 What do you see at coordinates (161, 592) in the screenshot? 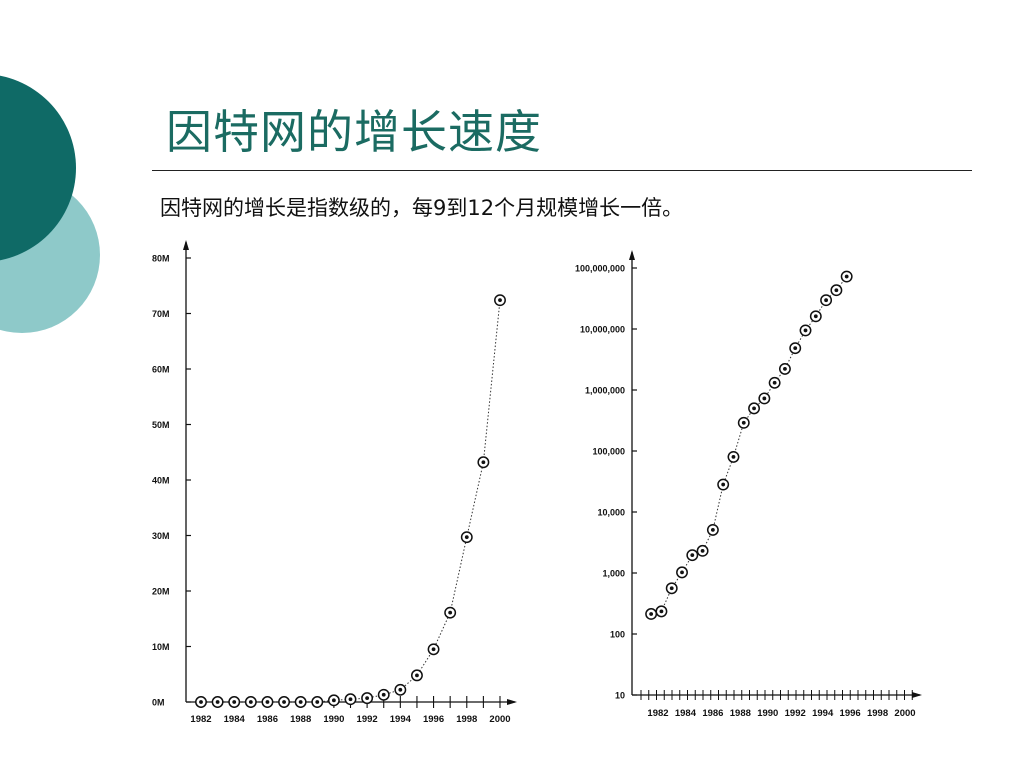
I see `y-tick-label: 20M` at bounding box center [161, 592].